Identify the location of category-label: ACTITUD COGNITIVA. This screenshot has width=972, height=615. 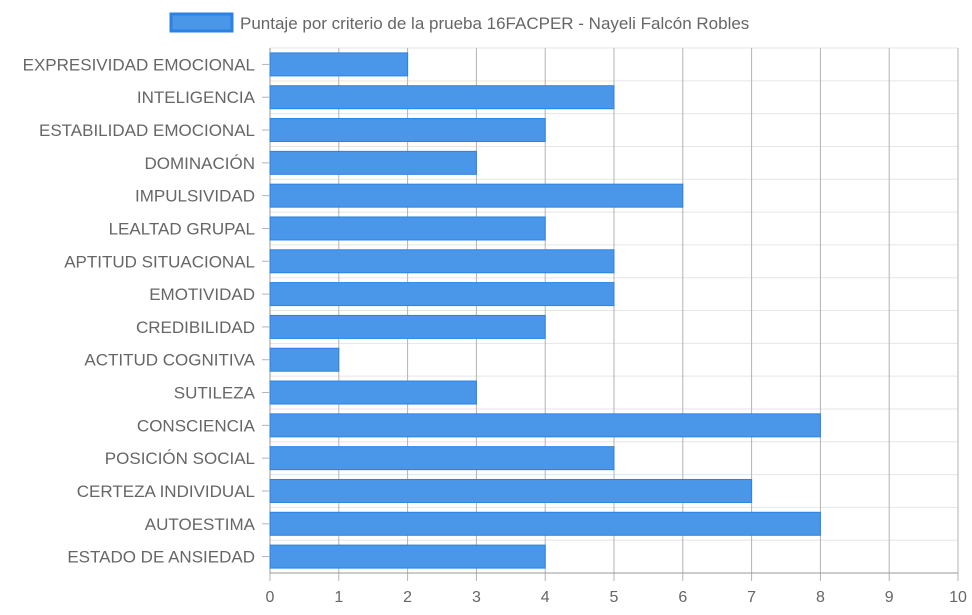
(169, 360).